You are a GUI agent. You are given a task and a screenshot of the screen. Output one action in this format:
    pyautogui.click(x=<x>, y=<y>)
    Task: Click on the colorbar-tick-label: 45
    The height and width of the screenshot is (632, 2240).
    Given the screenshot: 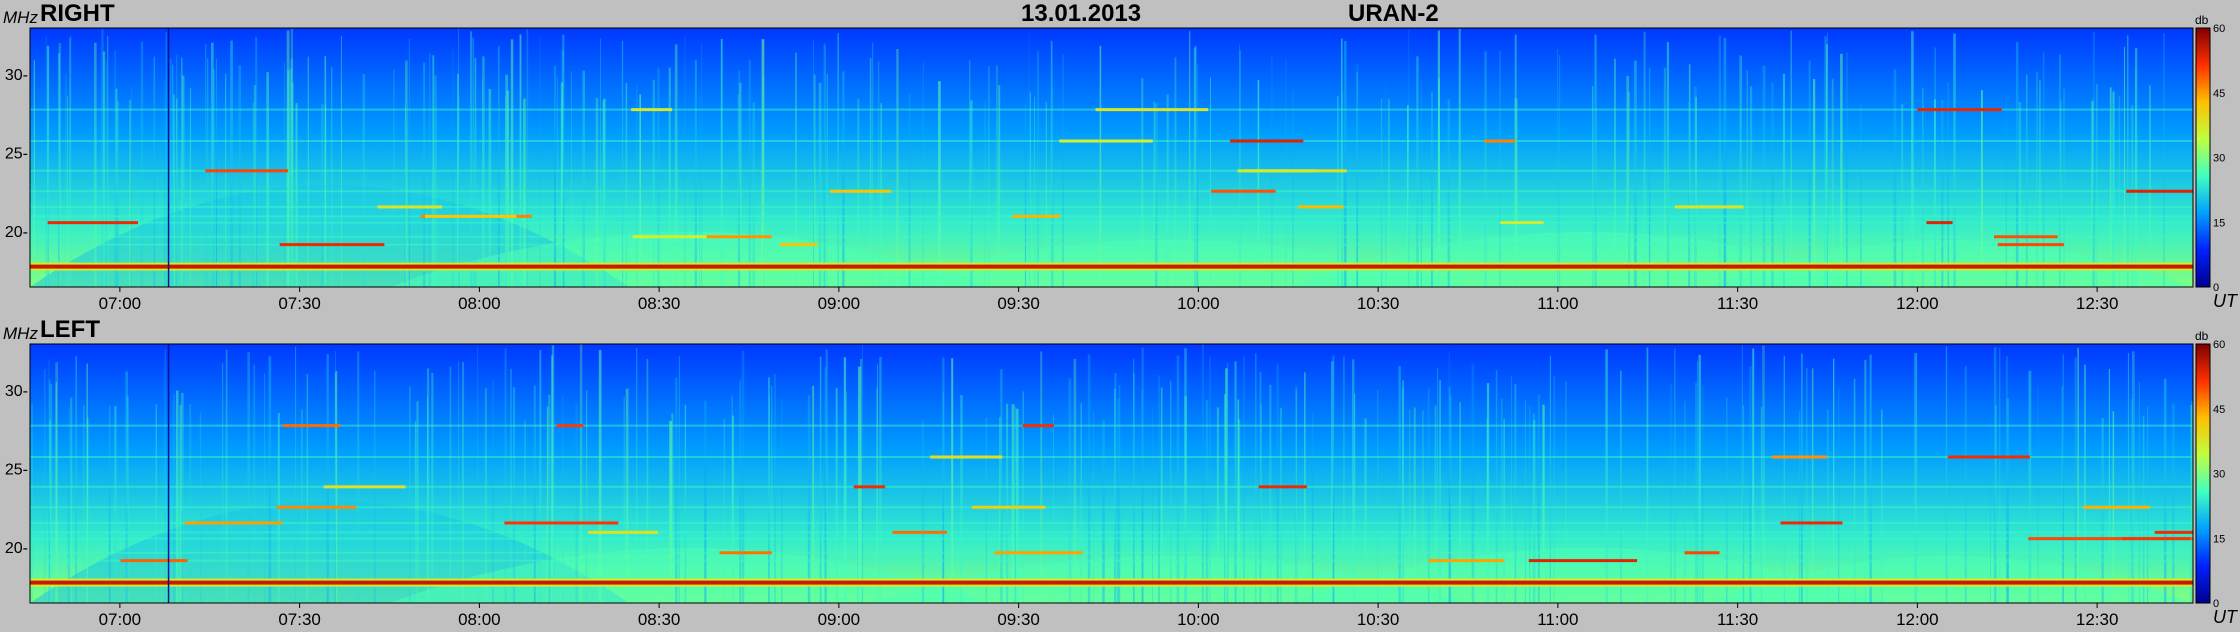 What is the action you would take?
    pyautogui.click(x=2219, y=94)
    